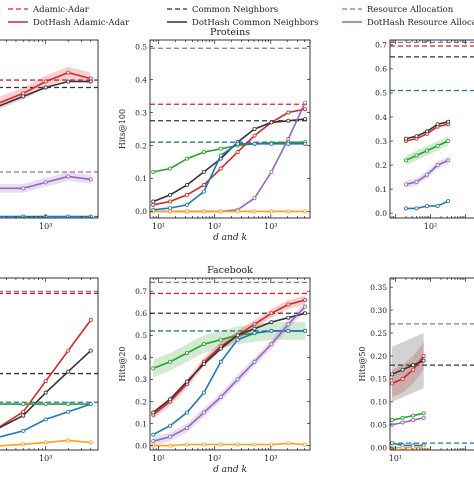 Image resolution: width=474 pixels, height=478 pixels. Describe the element at coordinates (230, 270) in the screenshot. I see `chart-title: Facebook` at that location.